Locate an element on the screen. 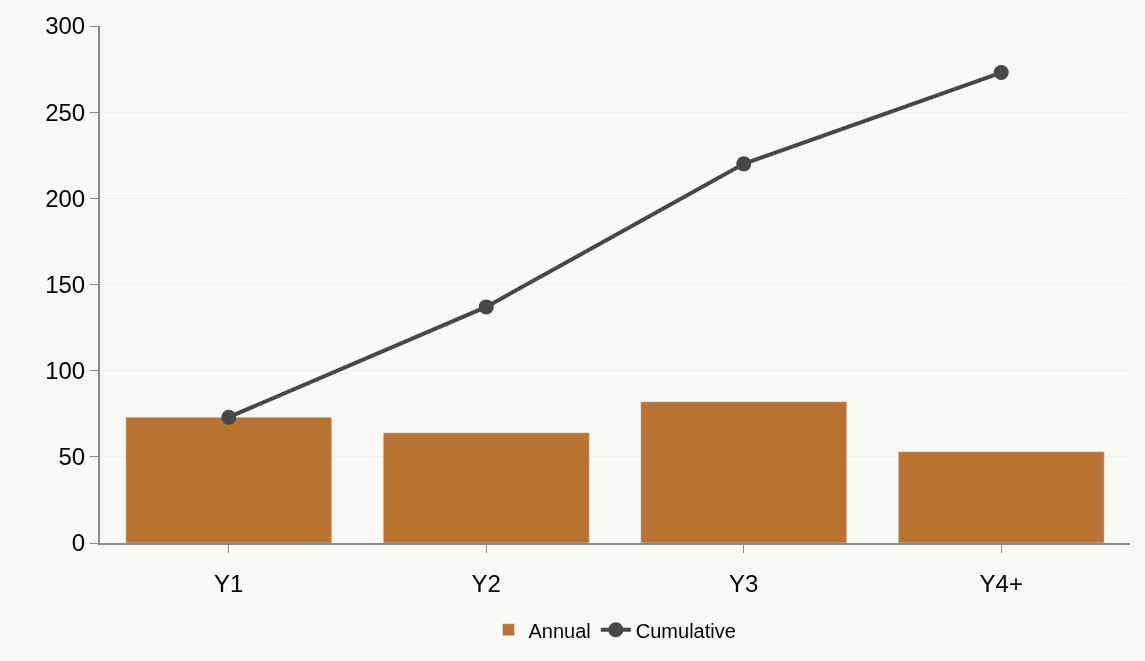 The image size is (1145, 661). x-tick-label: Y3 is located at coordinates (744, 583).